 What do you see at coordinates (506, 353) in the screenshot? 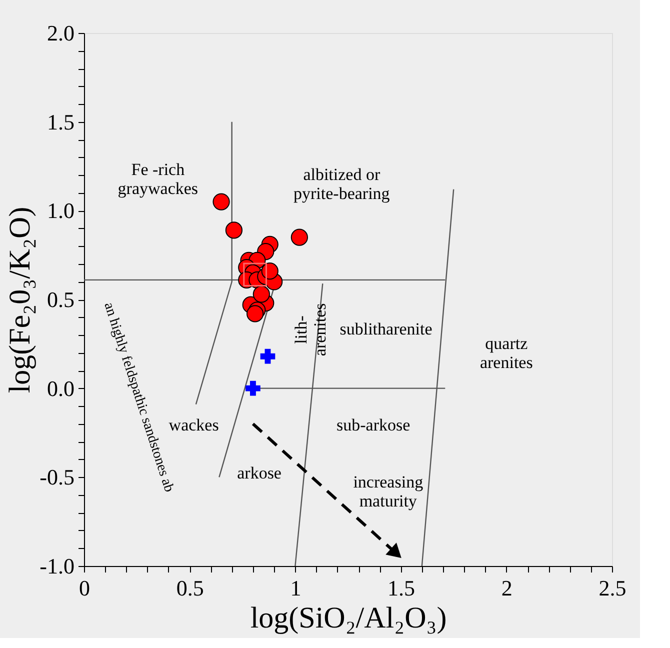
I see `annotation: quartz arenites` at bounding box center [506, 353].